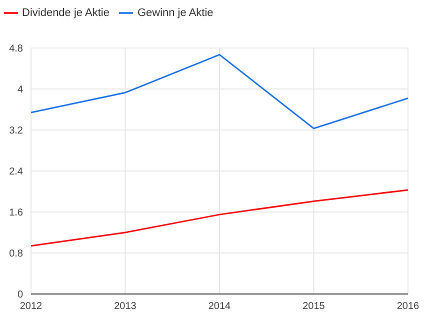 The image size is (431, 332). Describe the element at coordinates (66, 12) in the screenshot. I see `legend-label: Dividende je Aktie` at that location.